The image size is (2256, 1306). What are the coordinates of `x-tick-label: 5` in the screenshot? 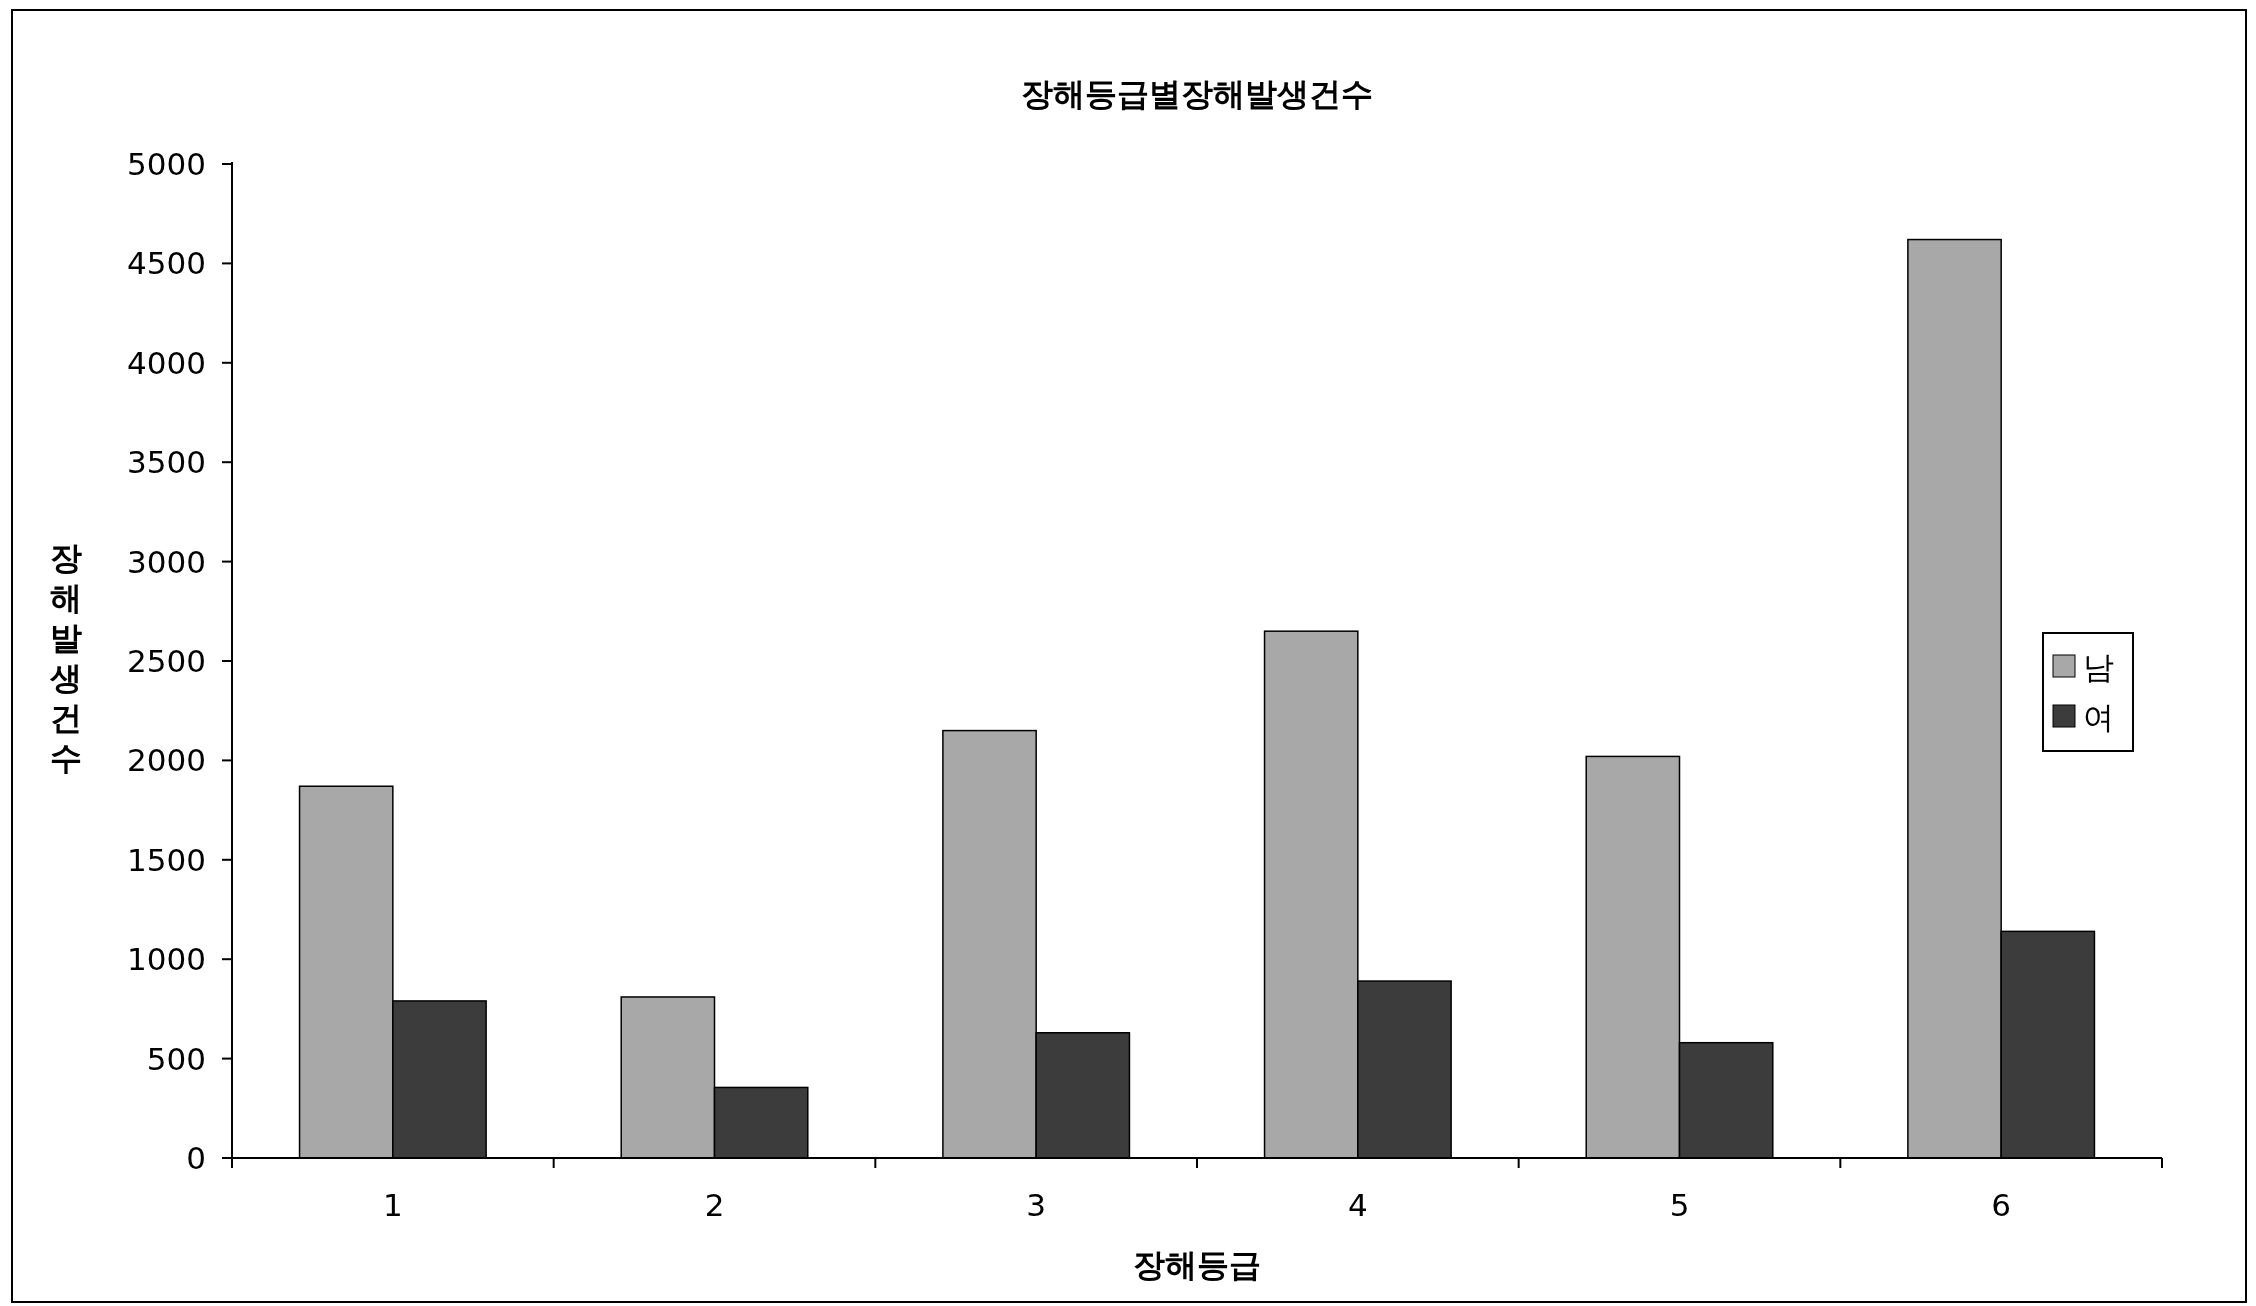 It's located at (1679, 1205).